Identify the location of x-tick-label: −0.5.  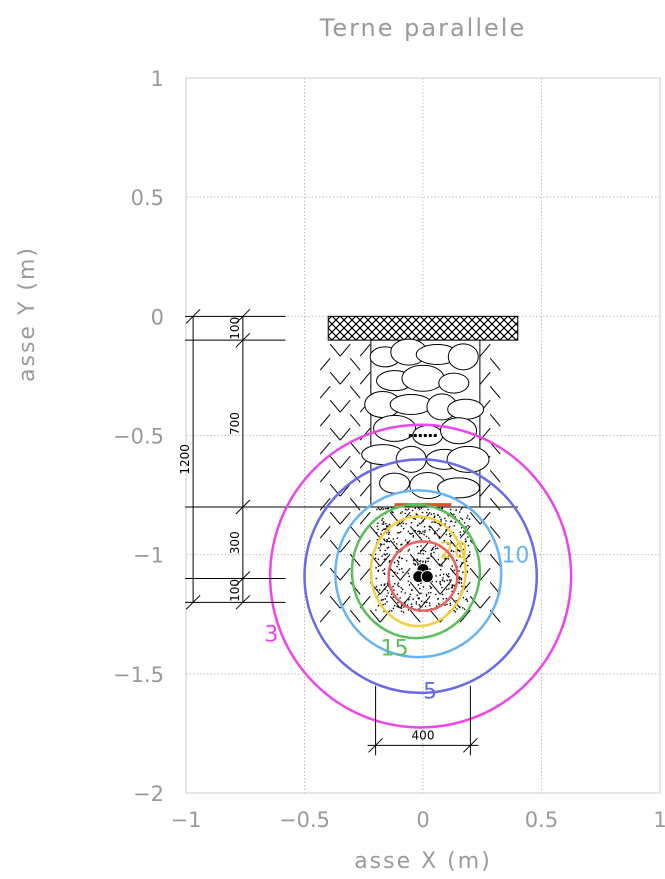
(304, 820).